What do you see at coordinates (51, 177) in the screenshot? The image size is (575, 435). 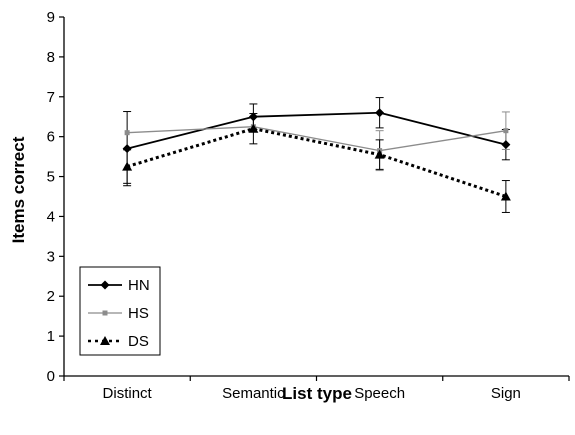 I see `y-tick-label: 5` at bounding box center [51, 177].